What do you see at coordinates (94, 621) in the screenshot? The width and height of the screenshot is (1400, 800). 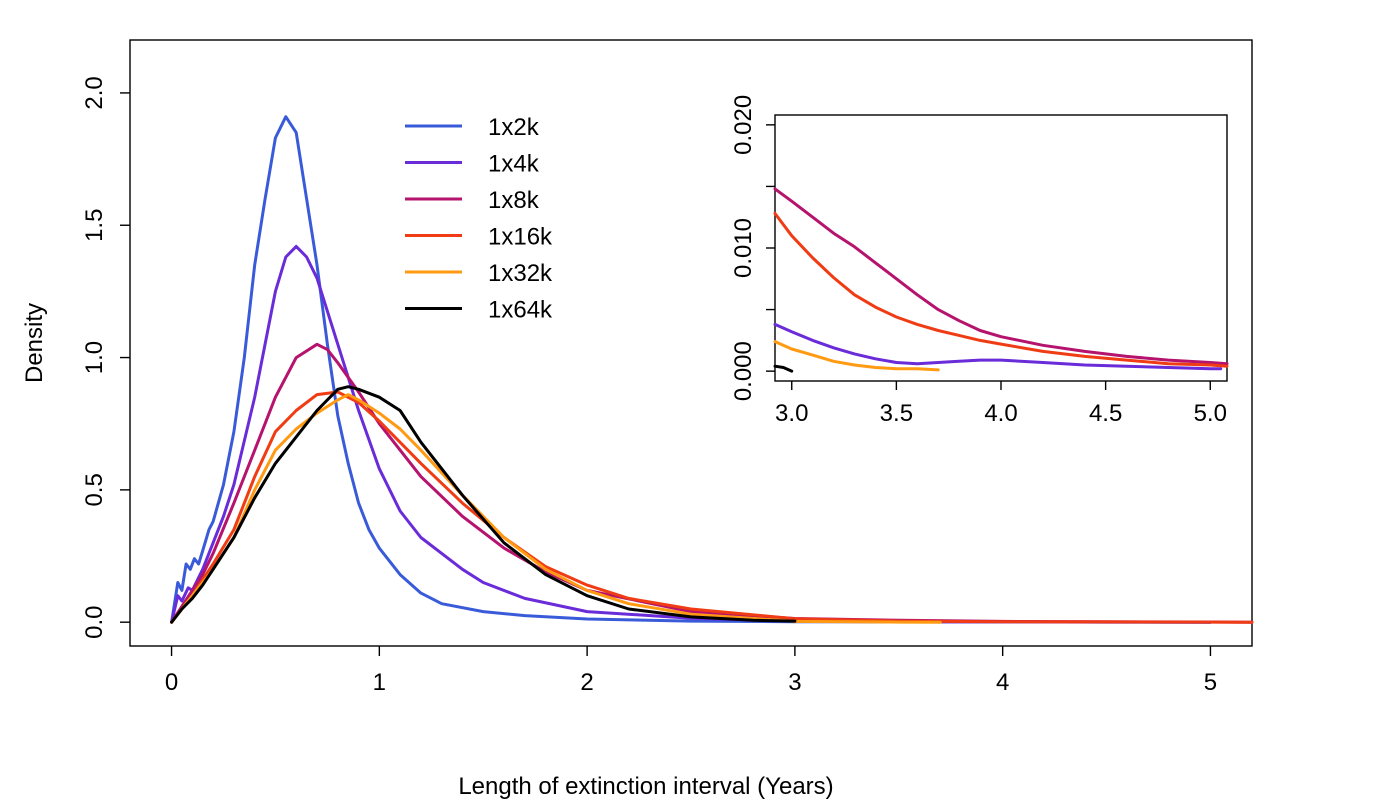 I see `main-y-tick-label: 0.0` at bounding box center [94, 621].